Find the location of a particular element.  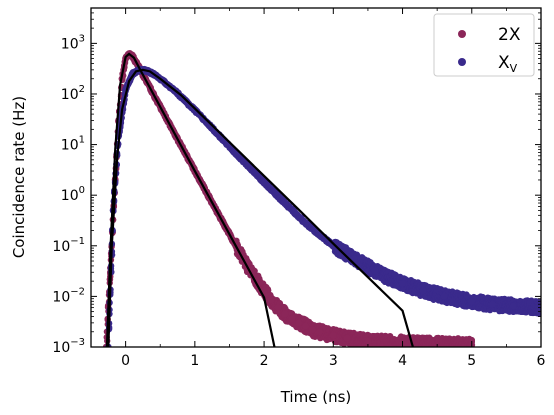

legend: 2X XV is located at coordinates (484, 45).